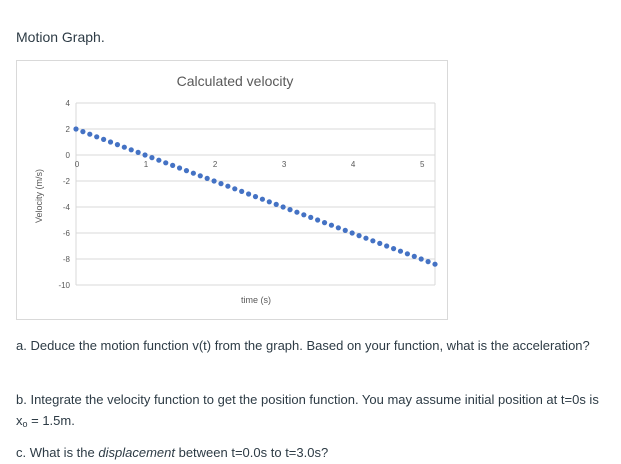  What do you see at coordinates (146, 164) in the screenshot?
I see `x-tick-label: 1` at bounding box center [146, 164].